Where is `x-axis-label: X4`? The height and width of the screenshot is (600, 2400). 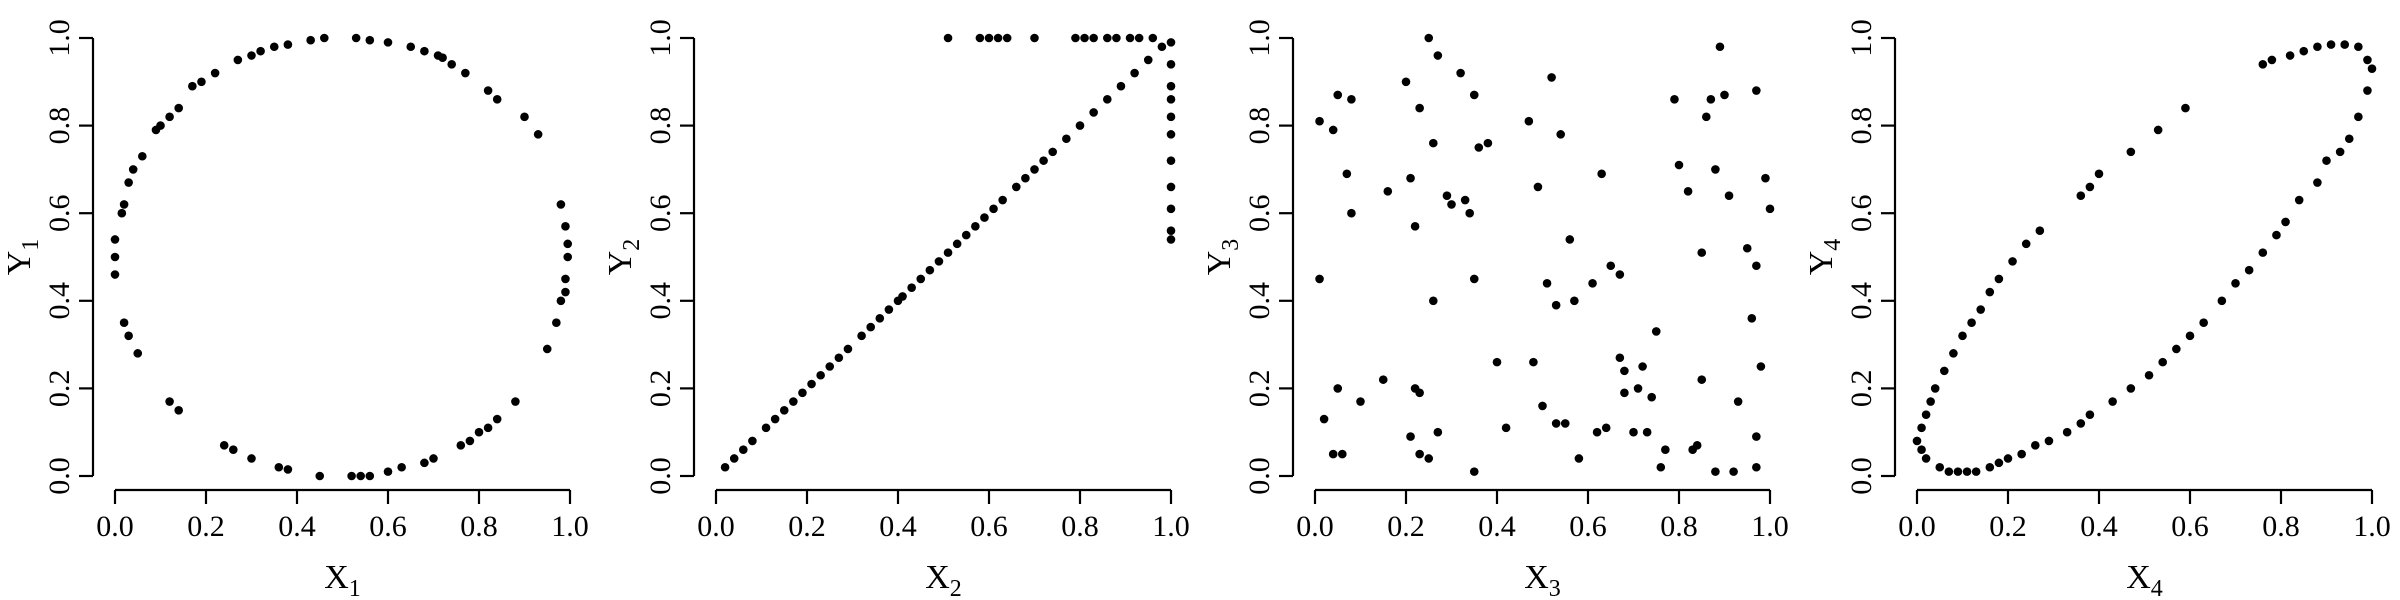 x-axis-label: X4 is located at coordinates (2144, 579).